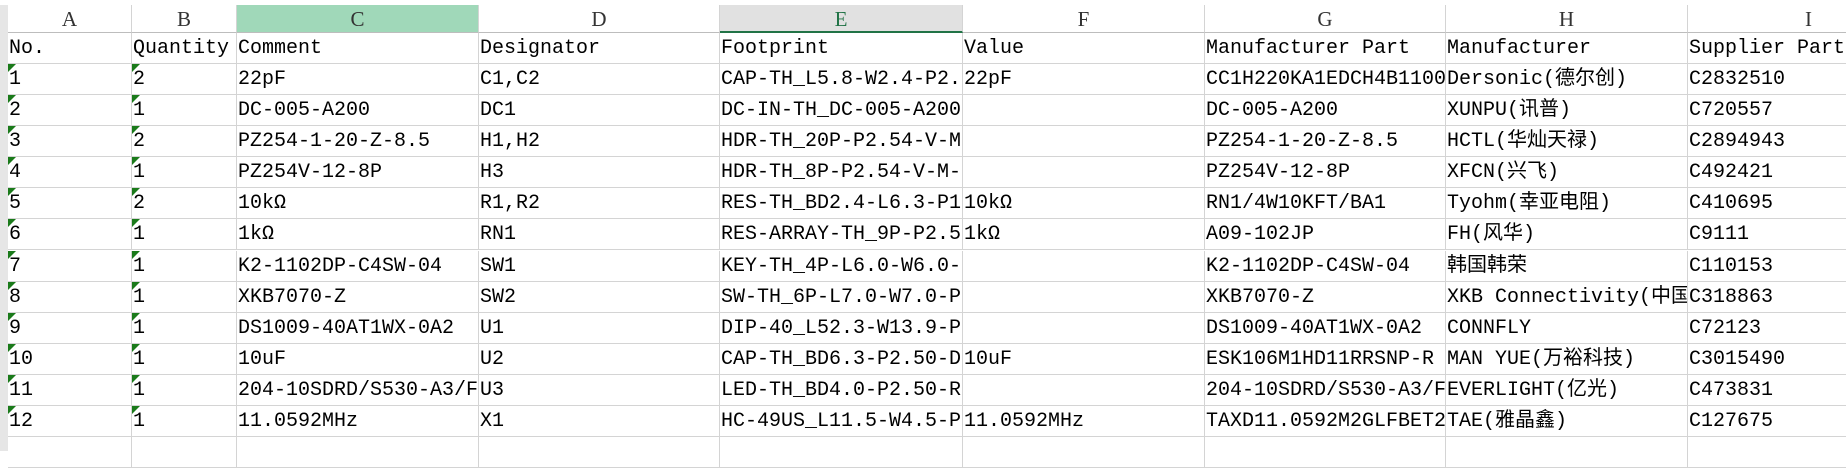  What do you see at coordinates (70, 19) in the screenshot?
I see `column-header-a: A` at bounding box center [70, 19].